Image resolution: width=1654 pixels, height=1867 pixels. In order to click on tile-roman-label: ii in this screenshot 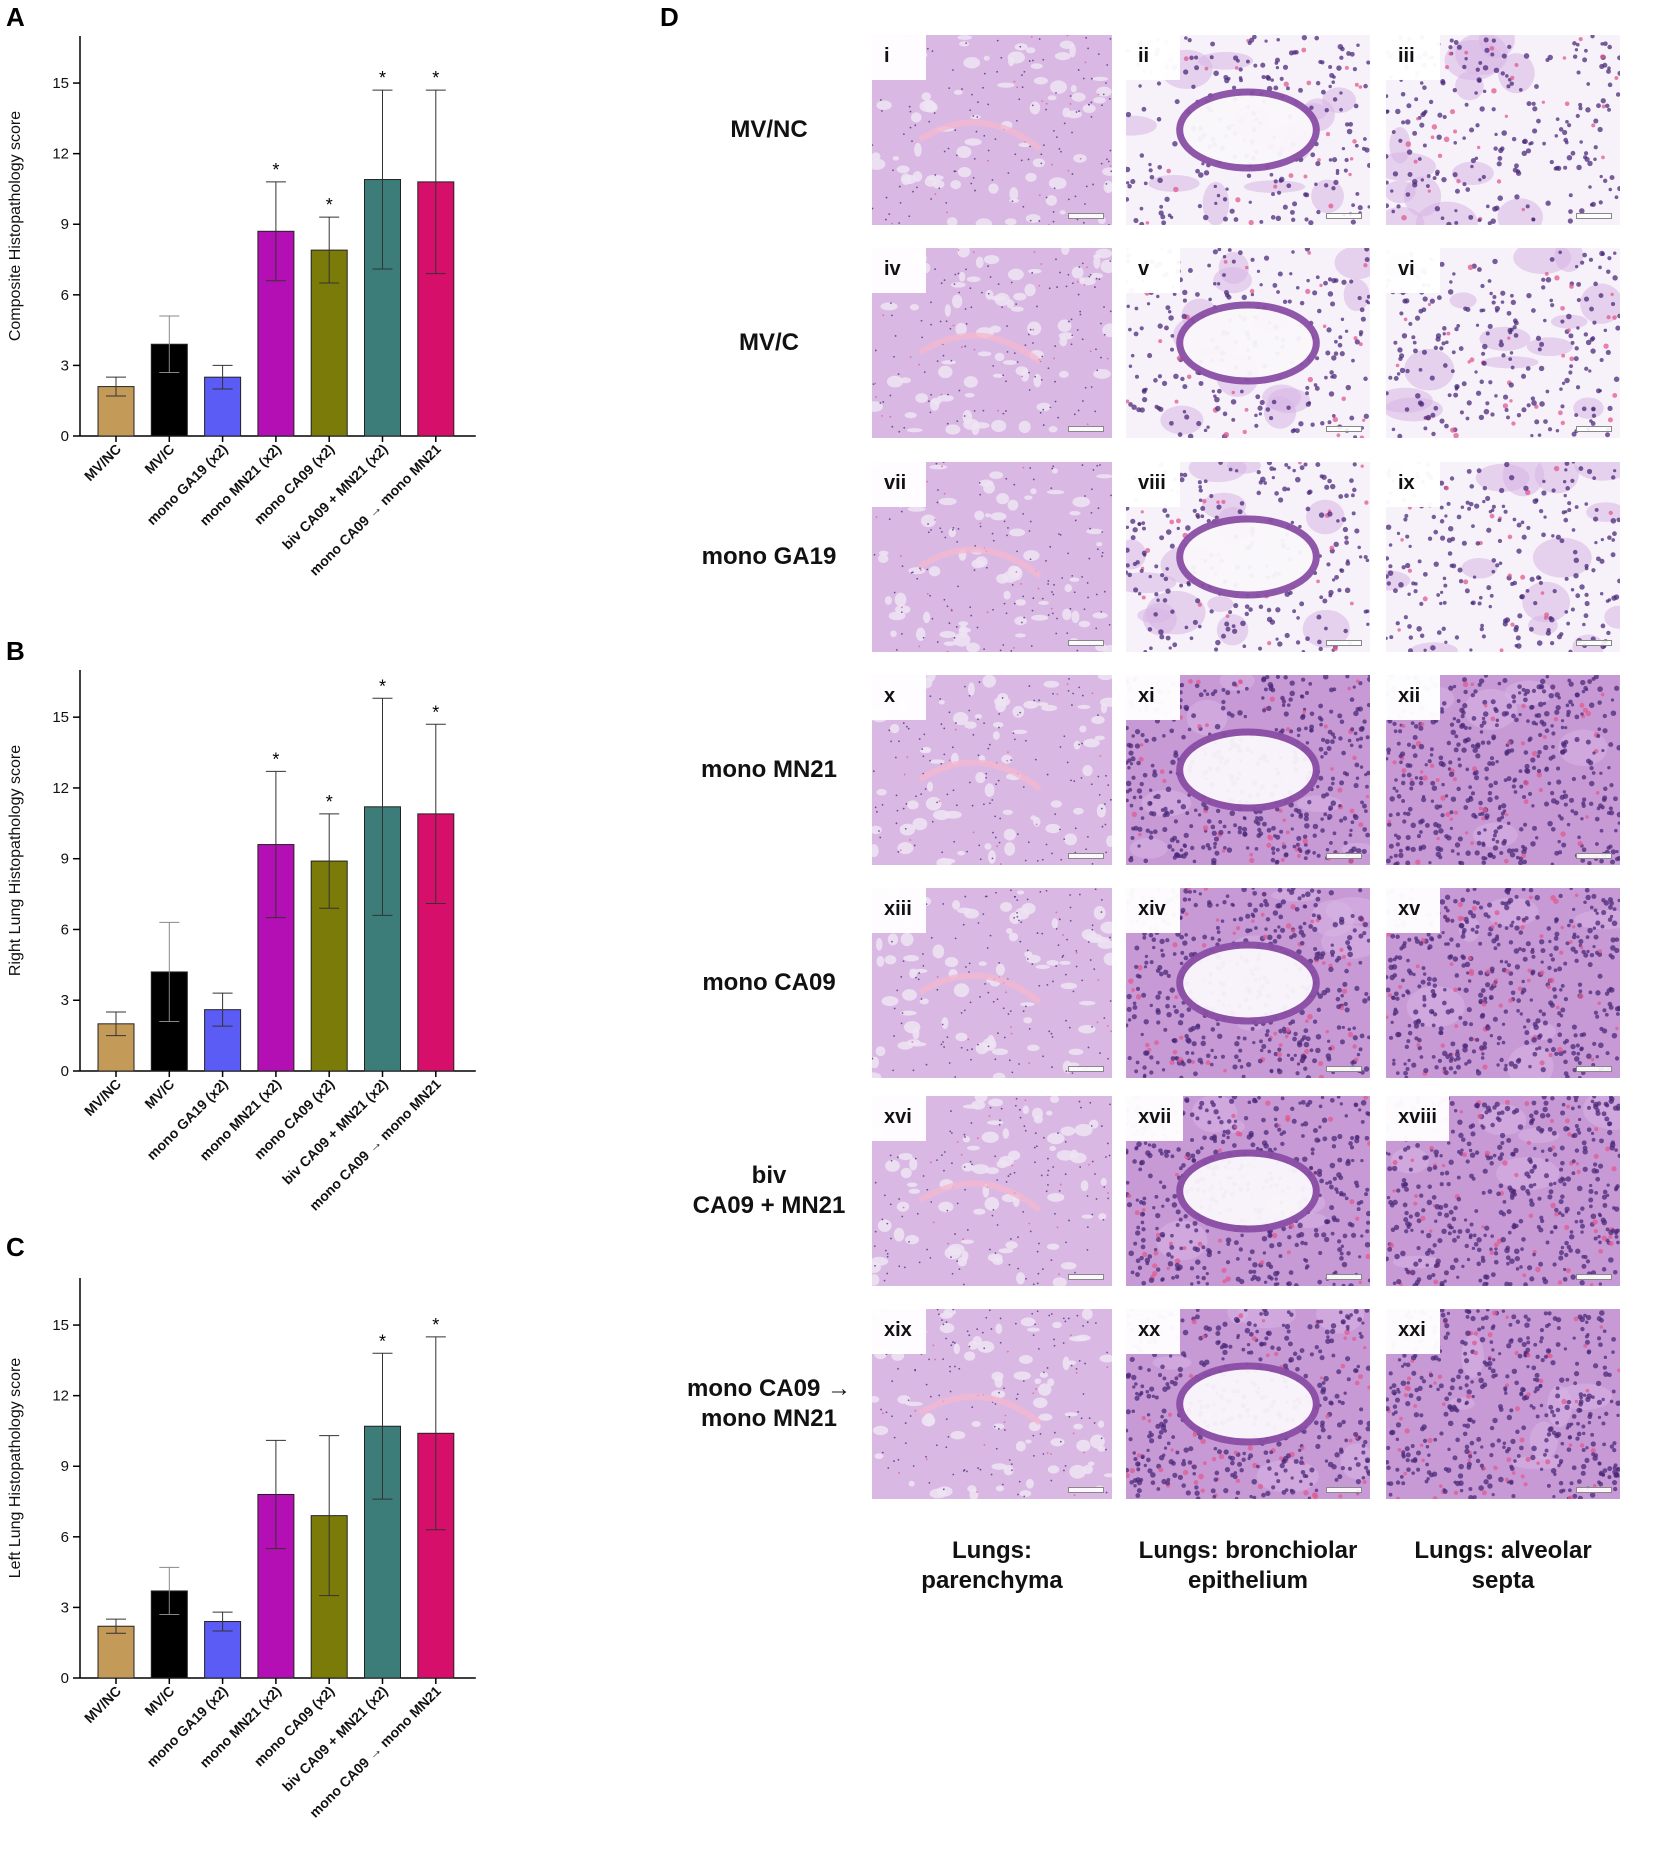, I will do `click(1153, 57)`.